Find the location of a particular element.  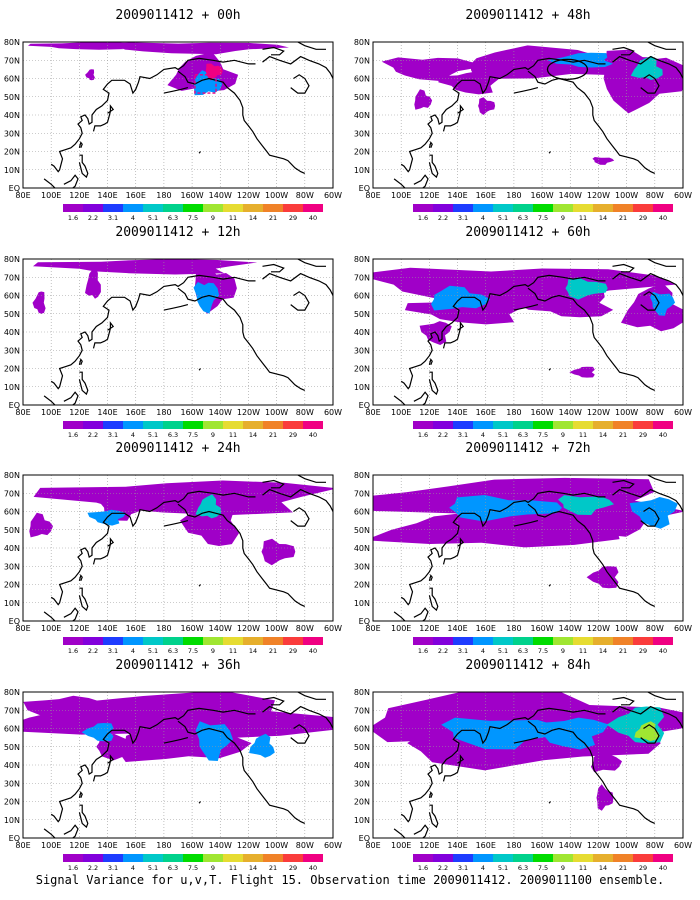

lon-tick-label: 60W is located at coordinates (683, 845).